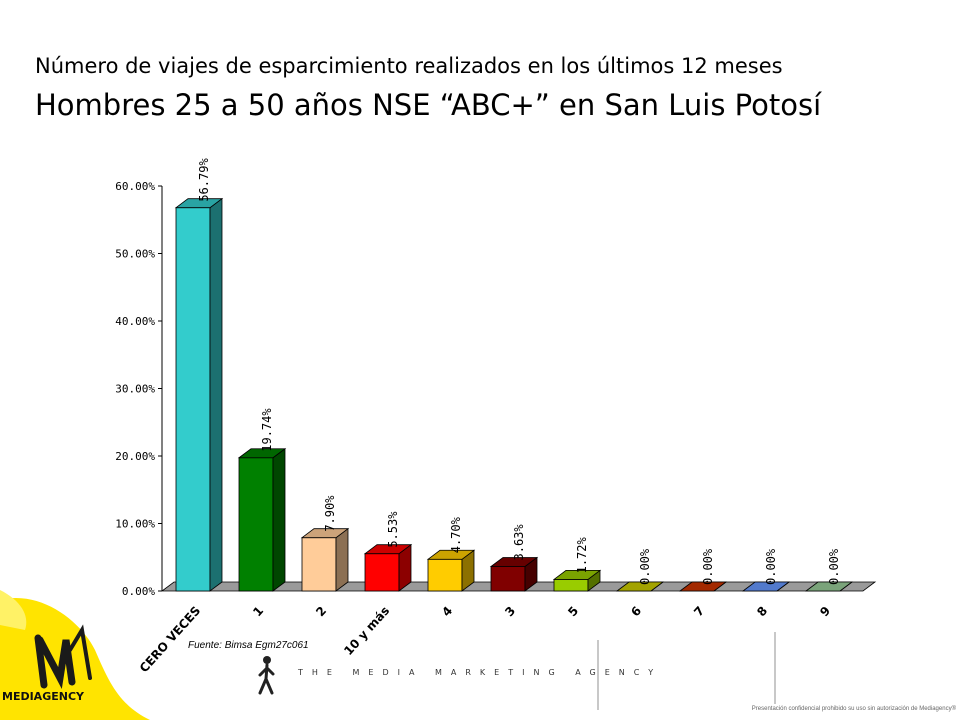 The image size is (960, 720). Describe the element at coordinates (135, 456) in the screenshot. I see `y-tick-label: 20.00%` at that location.